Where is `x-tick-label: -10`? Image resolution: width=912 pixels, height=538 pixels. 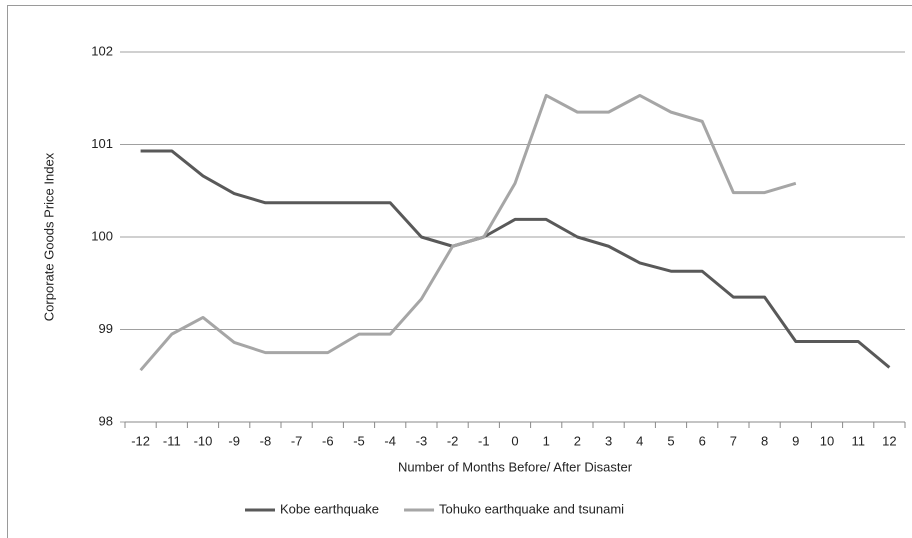 x-tick-label: -10 is located at coordinates (203, 440).